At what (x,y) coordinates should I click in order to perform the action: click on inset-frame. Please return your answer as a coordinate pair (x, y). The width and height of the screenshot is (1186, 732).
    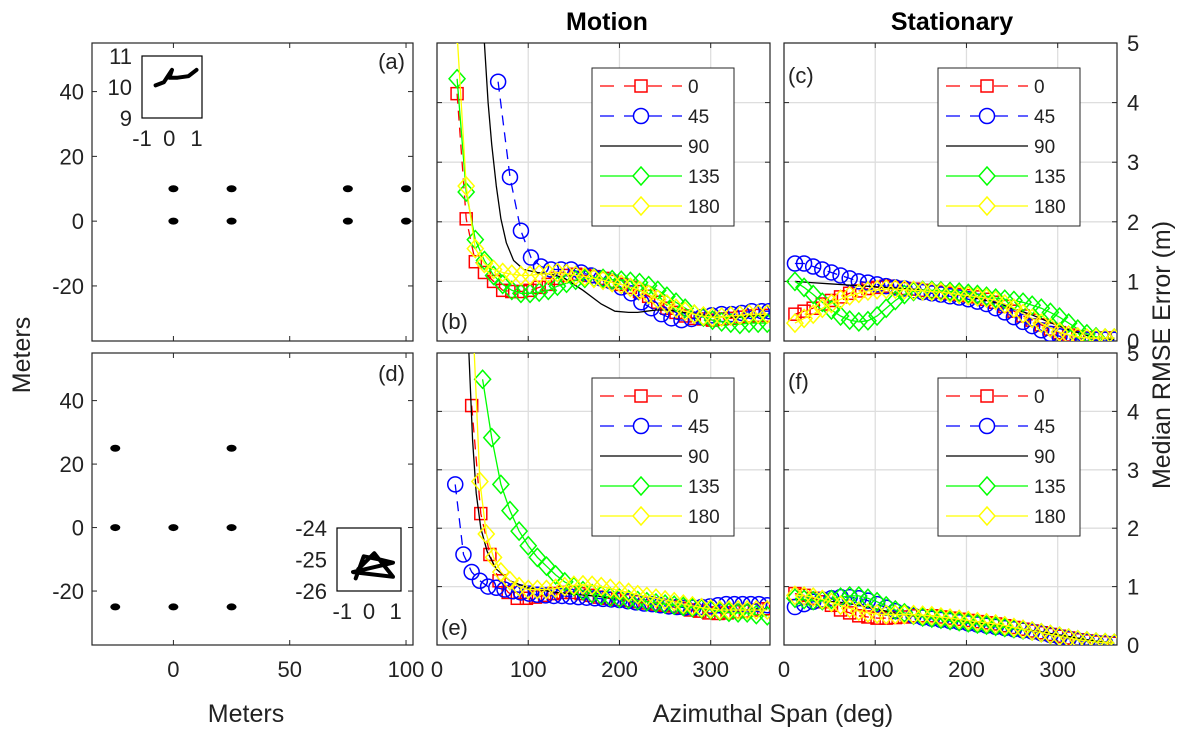
    Looking at the image, I should click on (172, 87).